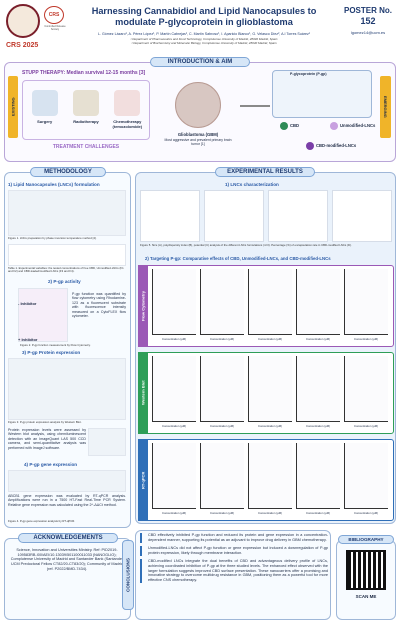  I want to click on qr-code, so click(366, 570).